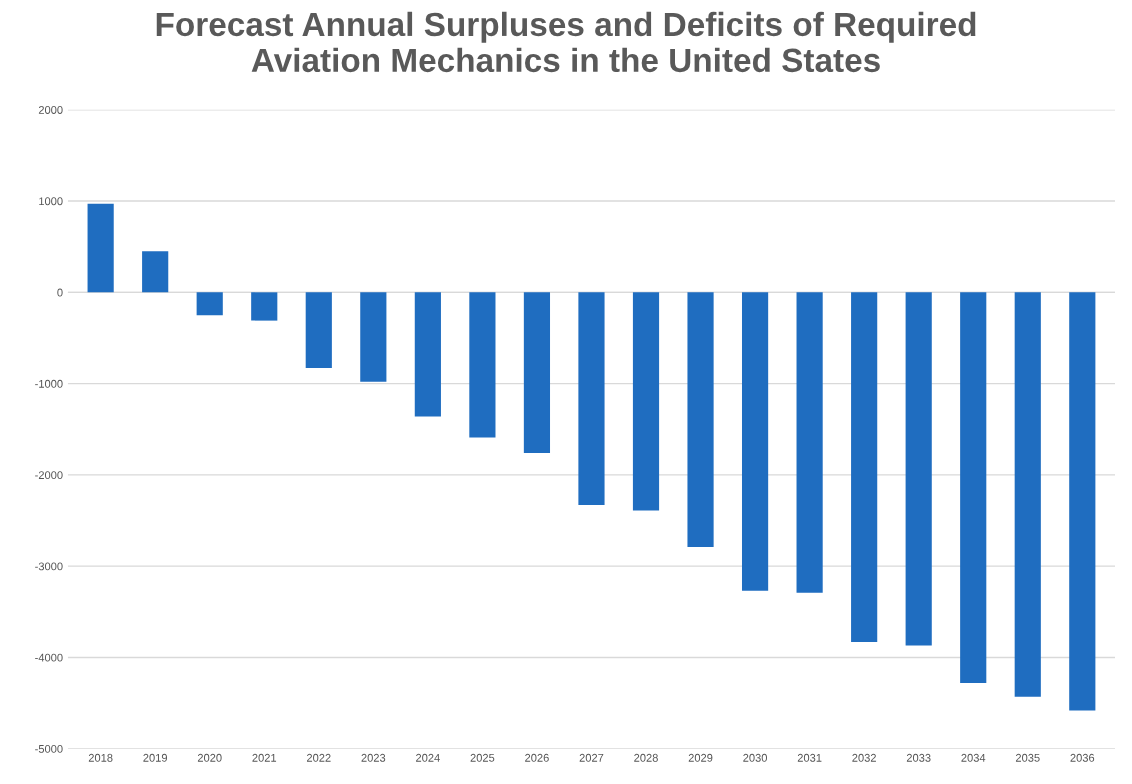  Describe the element at coordinates (864, 757) in the screenshot. I see `x-tick-label: 2032` at that location.